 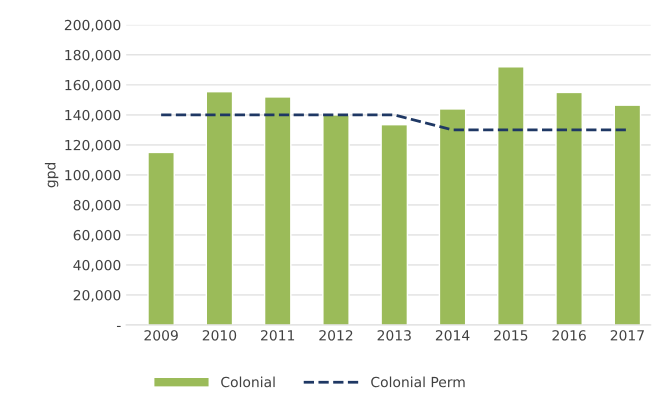 I want to click on y-axis-title: gpd, so click(x=51, y=175).